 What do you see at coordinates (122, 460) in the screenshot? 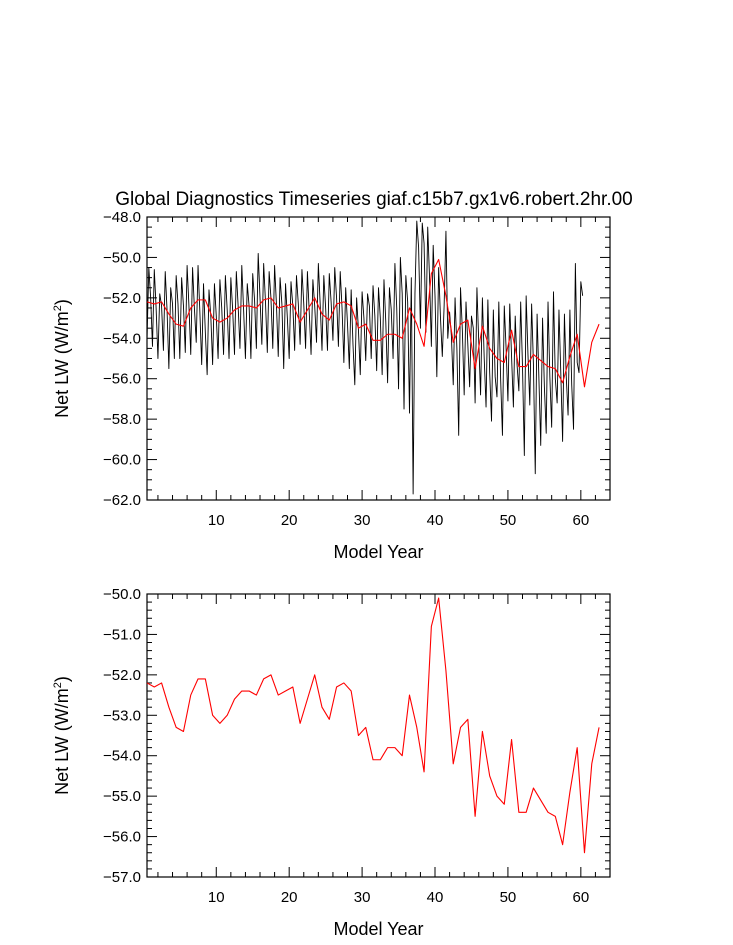
I see `y-tick-label: −60.0` at bounding box center [122, 460].